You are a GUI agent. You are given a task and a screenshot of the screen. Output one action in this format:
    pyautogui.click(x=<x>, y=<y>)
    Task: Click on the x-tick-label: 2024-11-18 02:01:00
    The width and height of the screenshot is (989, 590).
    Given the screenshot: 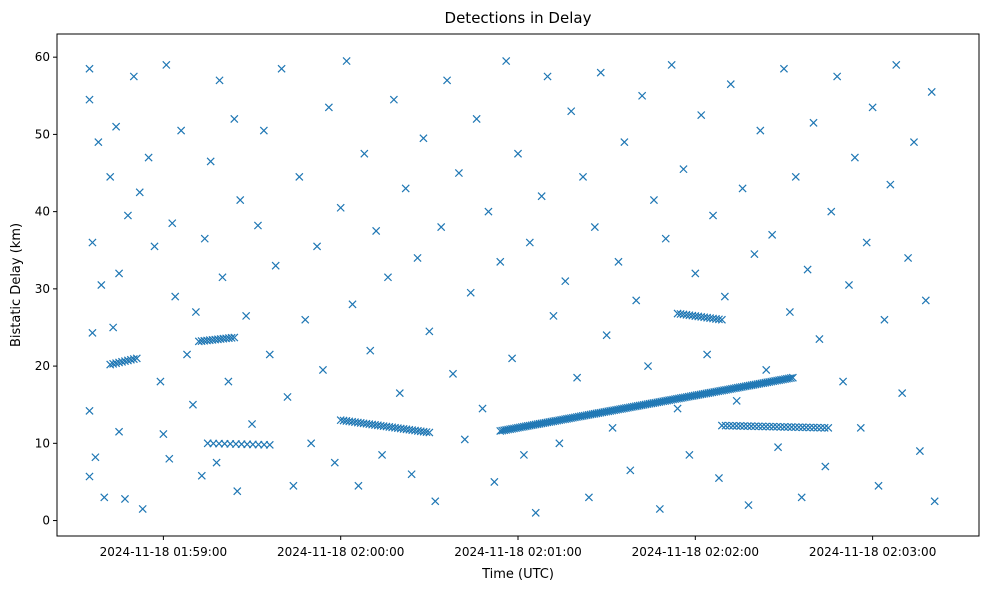 What is the action you would take?
    pyautogui.click(x=517, y=552)
    